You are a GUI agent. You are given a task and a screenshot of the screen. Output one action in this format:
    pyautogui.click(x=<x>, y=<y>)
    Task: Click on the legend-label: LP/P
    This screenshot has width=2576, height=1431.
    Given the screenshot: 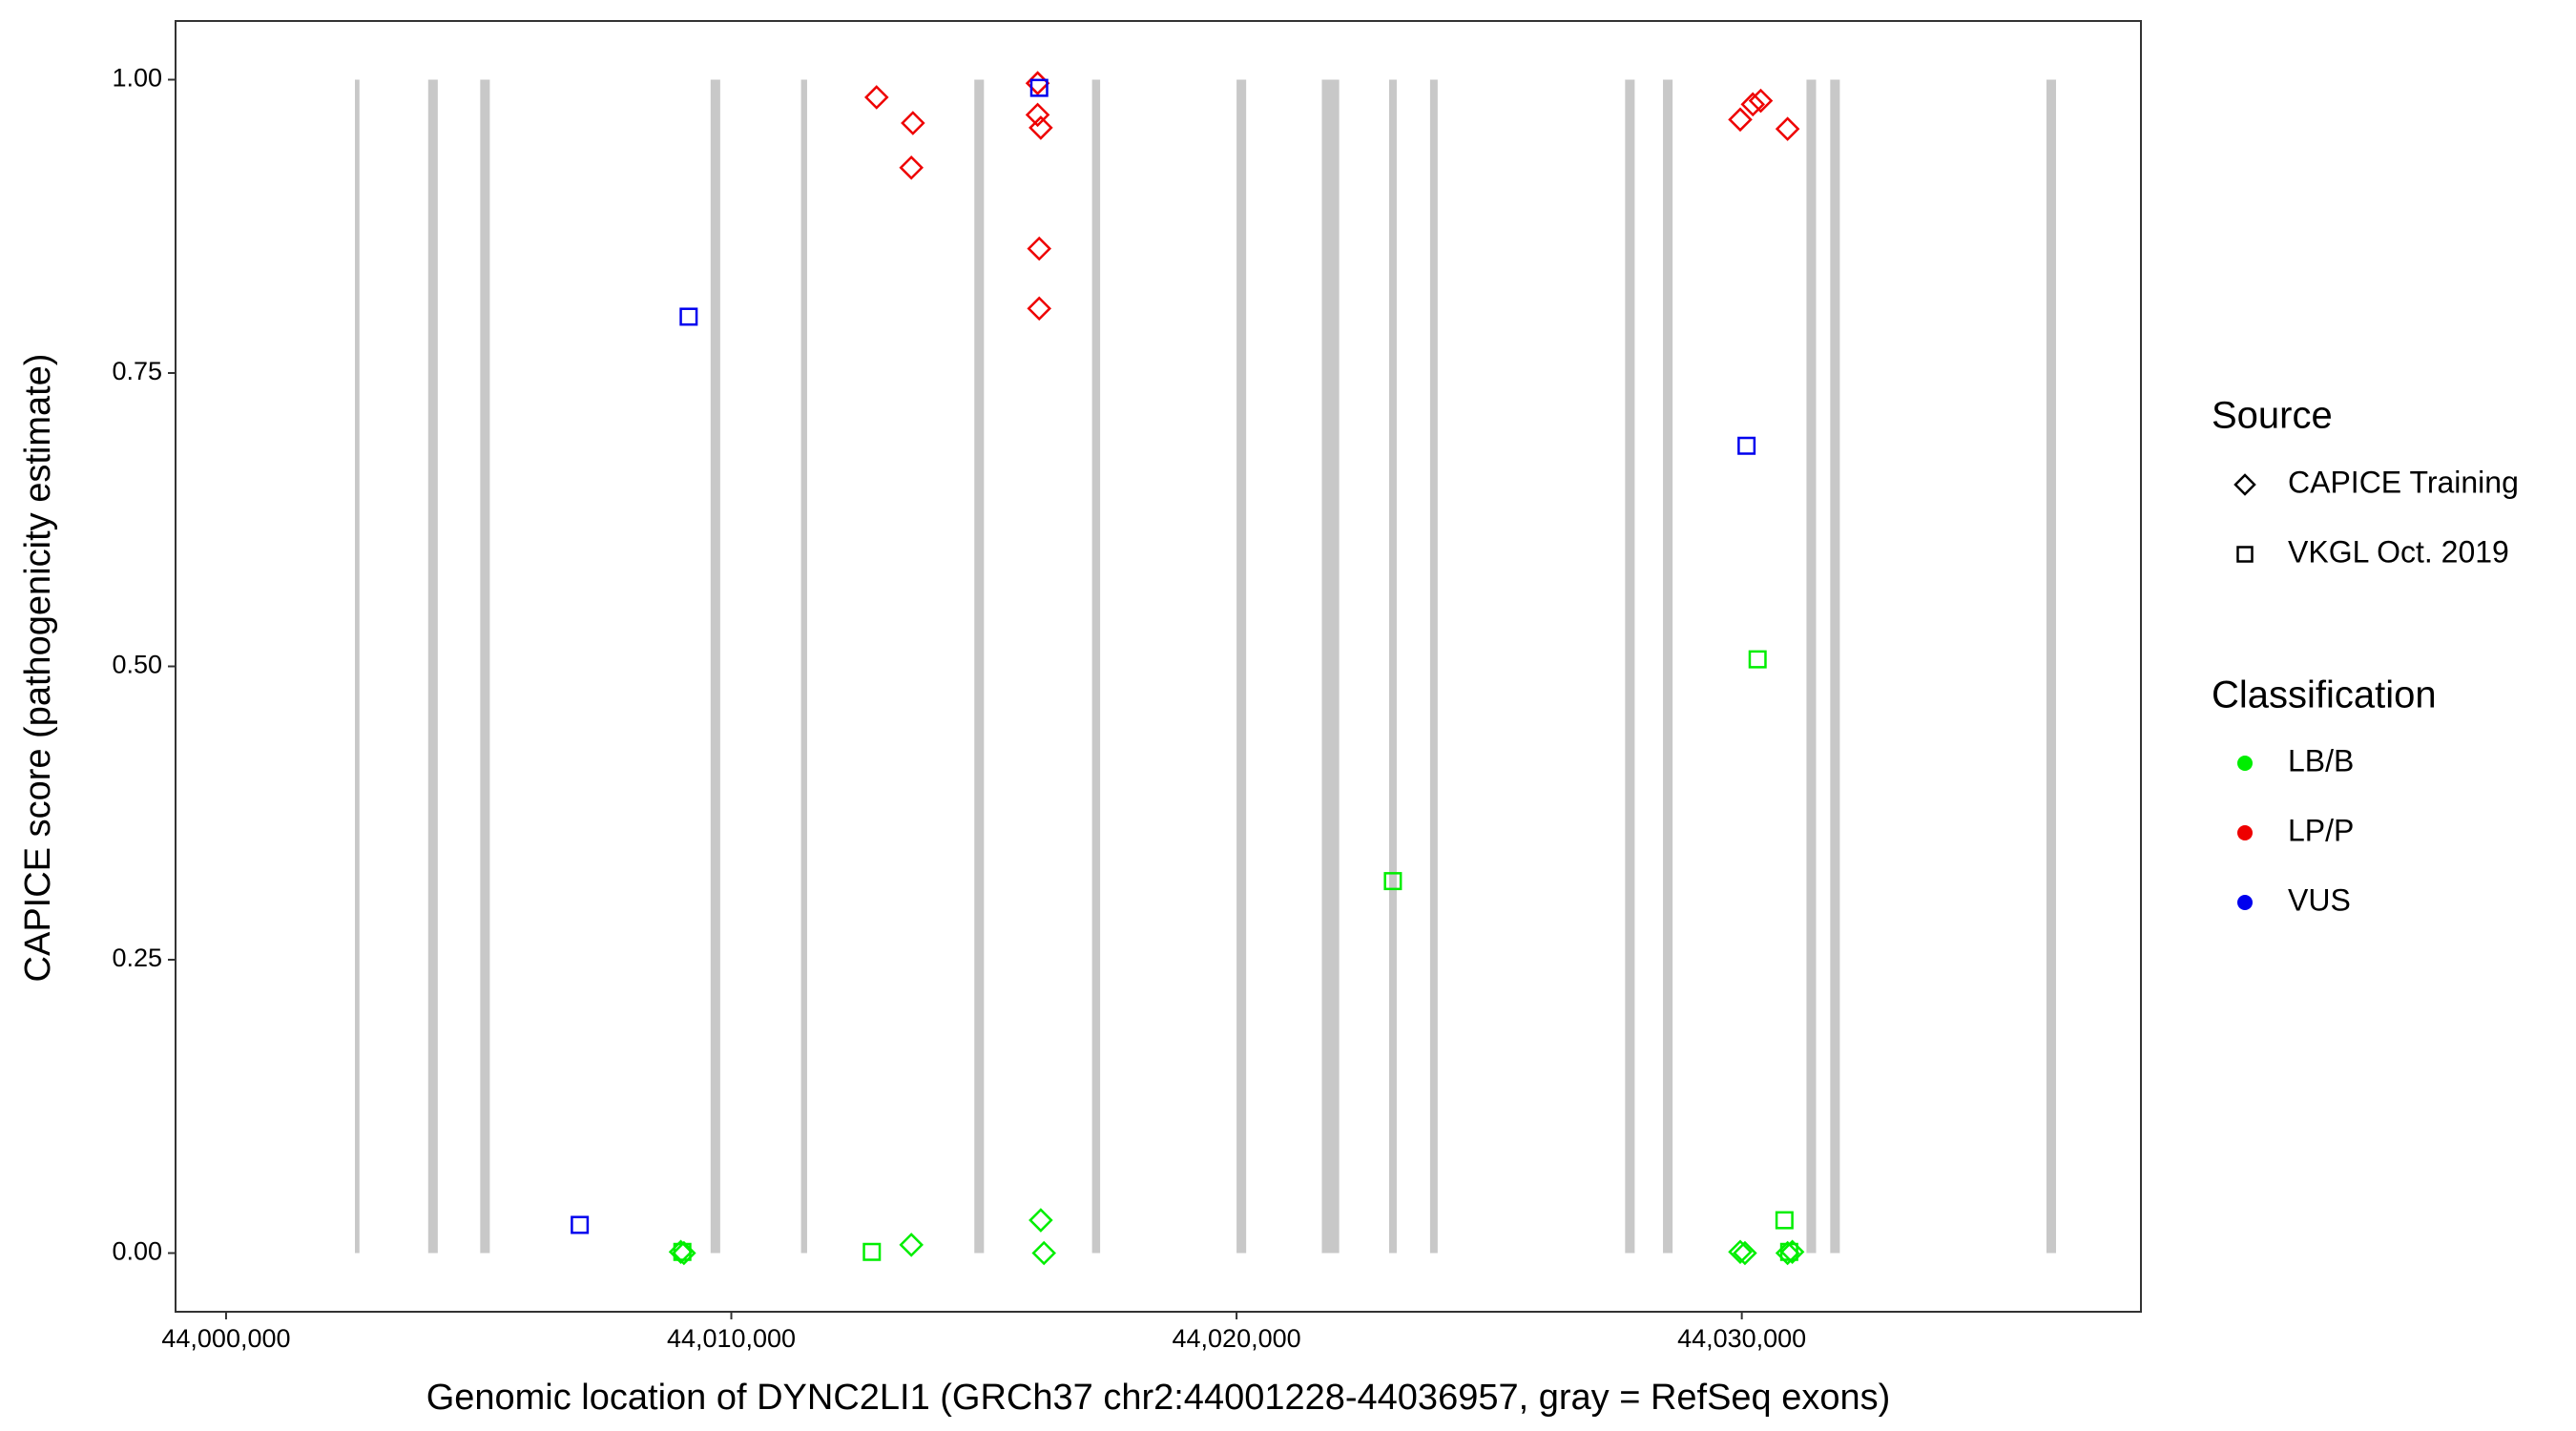 What is the action you would take?
    pyautogui.click(x=2321, y=830)
    